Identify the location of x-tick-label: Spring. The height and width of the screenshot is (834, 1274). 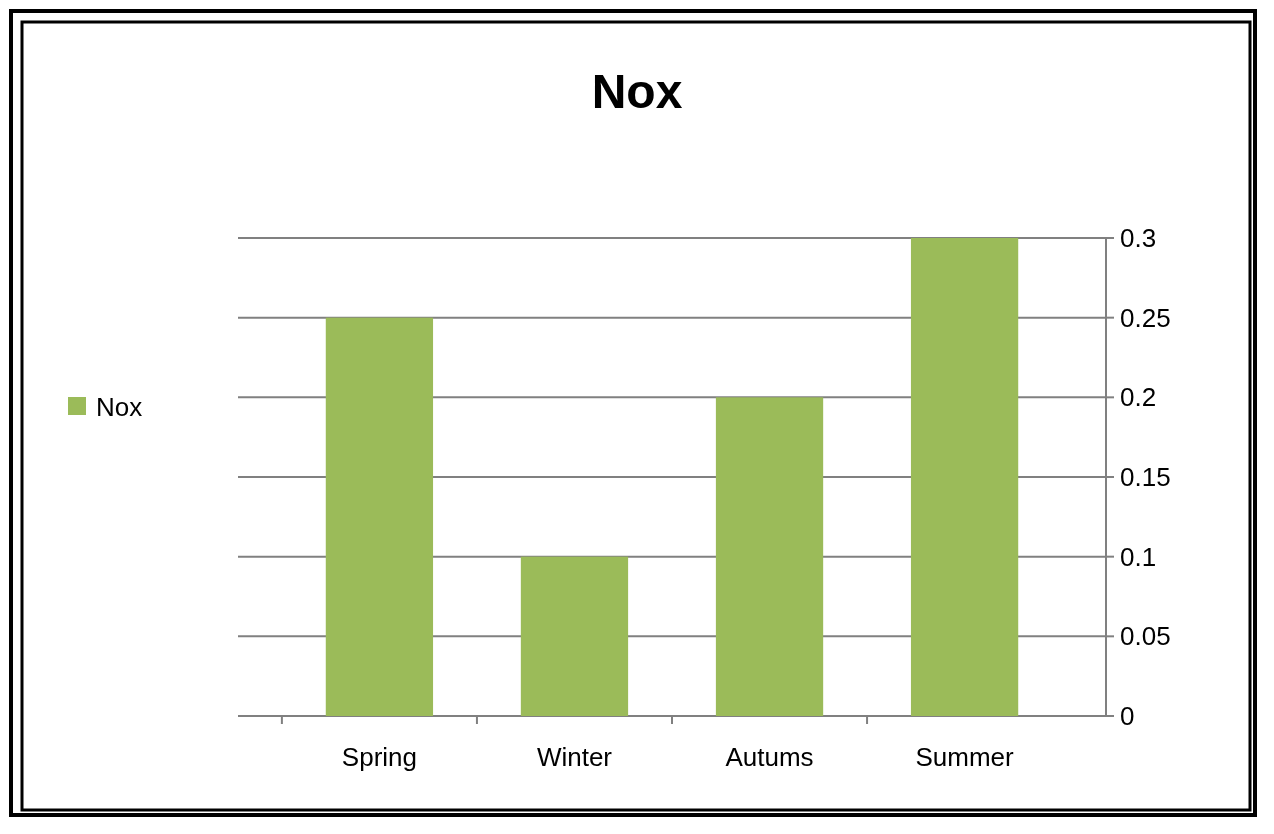
(379, 757).